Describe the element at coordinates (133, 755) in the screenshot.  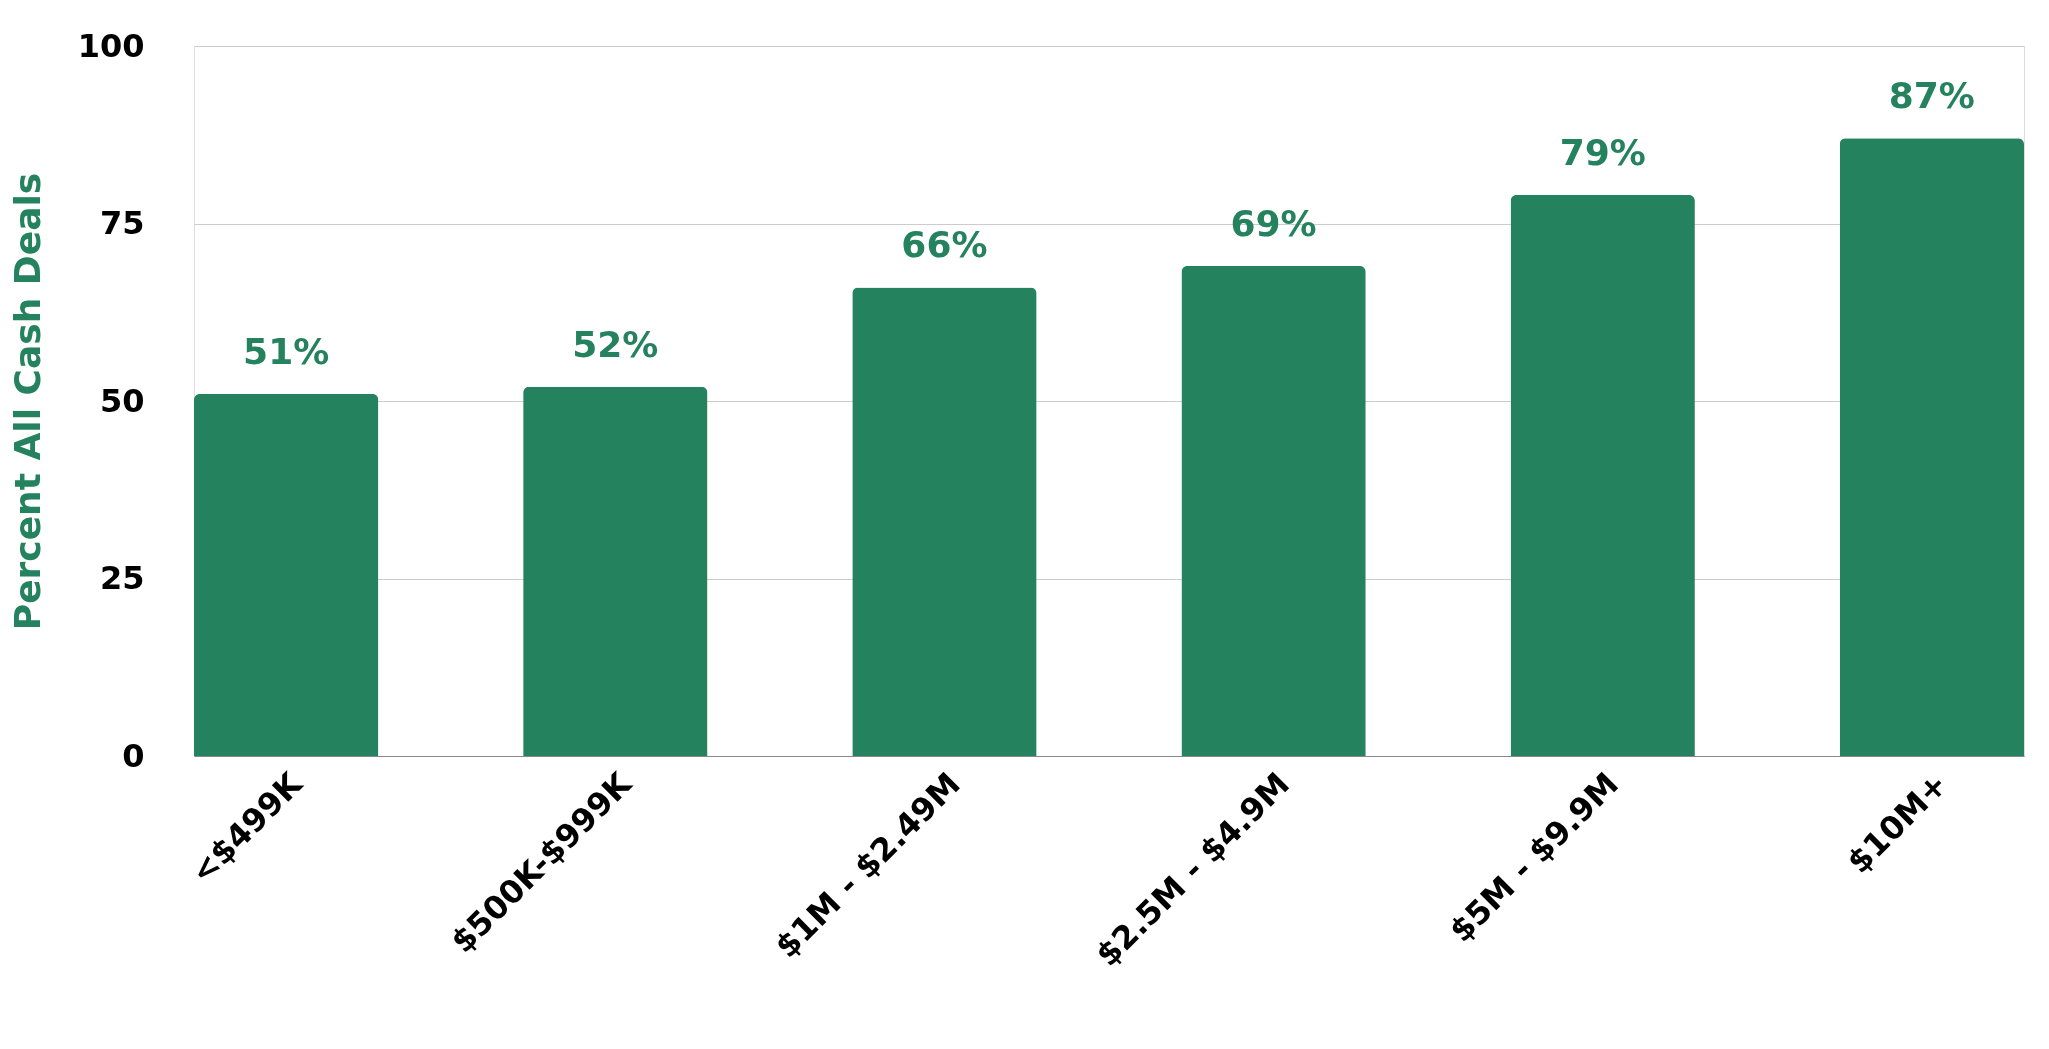
I see `y-tick-label: 0` at that location.